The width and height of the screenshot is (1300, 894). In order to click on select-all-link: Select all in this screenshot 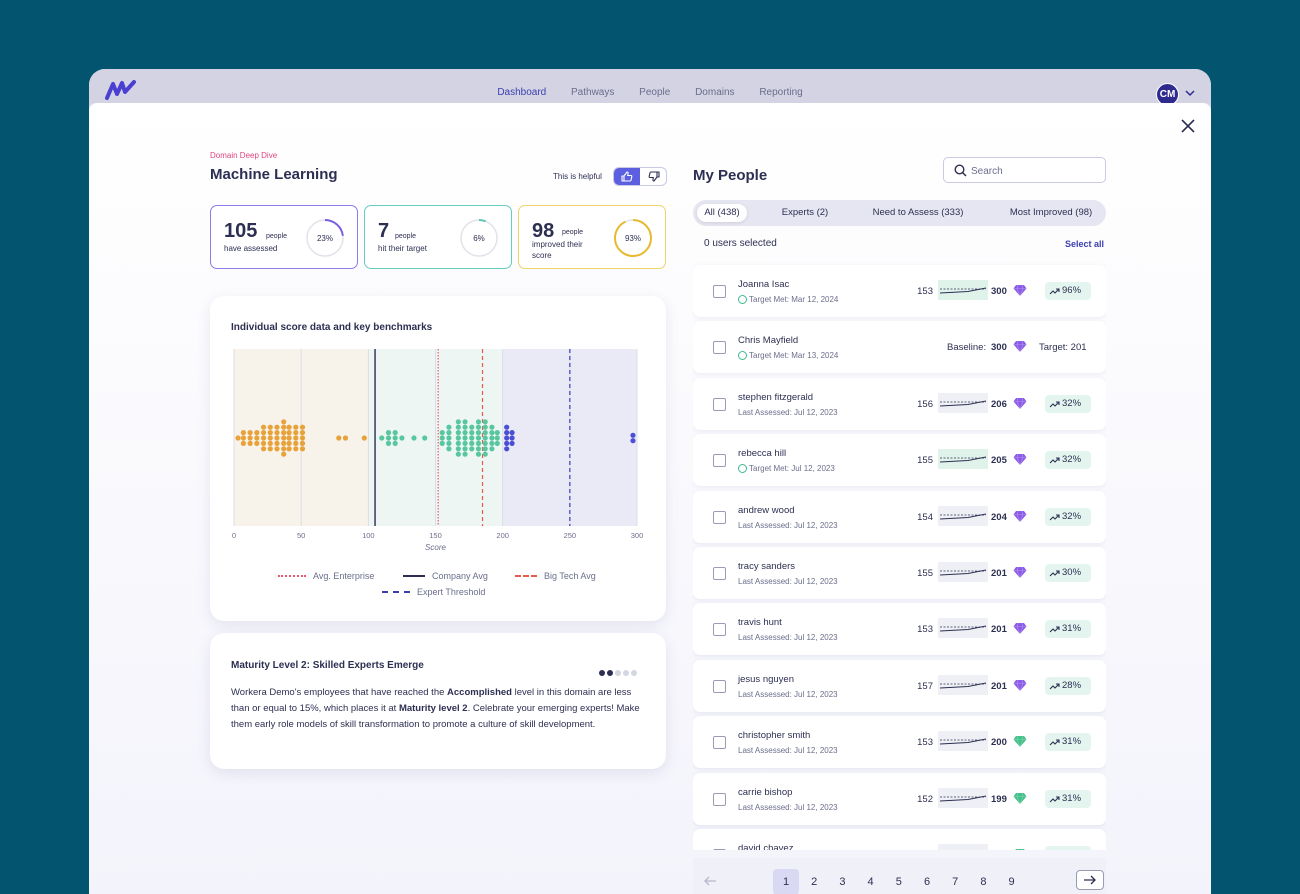, I will do `click(1085, 244)`.